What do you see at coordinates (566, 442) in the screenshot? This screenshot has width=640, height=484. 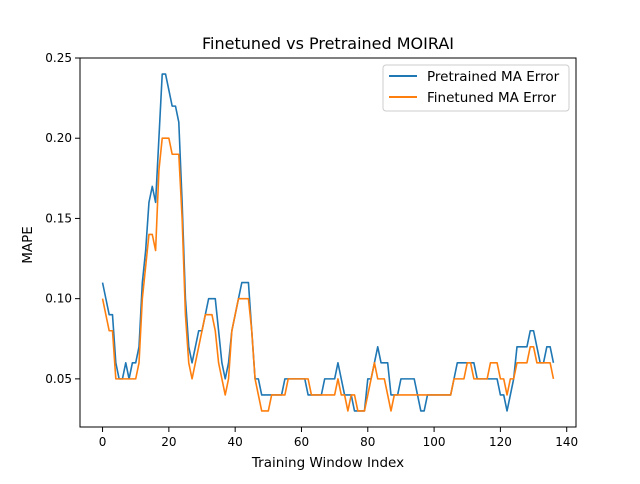 I see `x-tick-label: 140` at bounding box center [566, 442].